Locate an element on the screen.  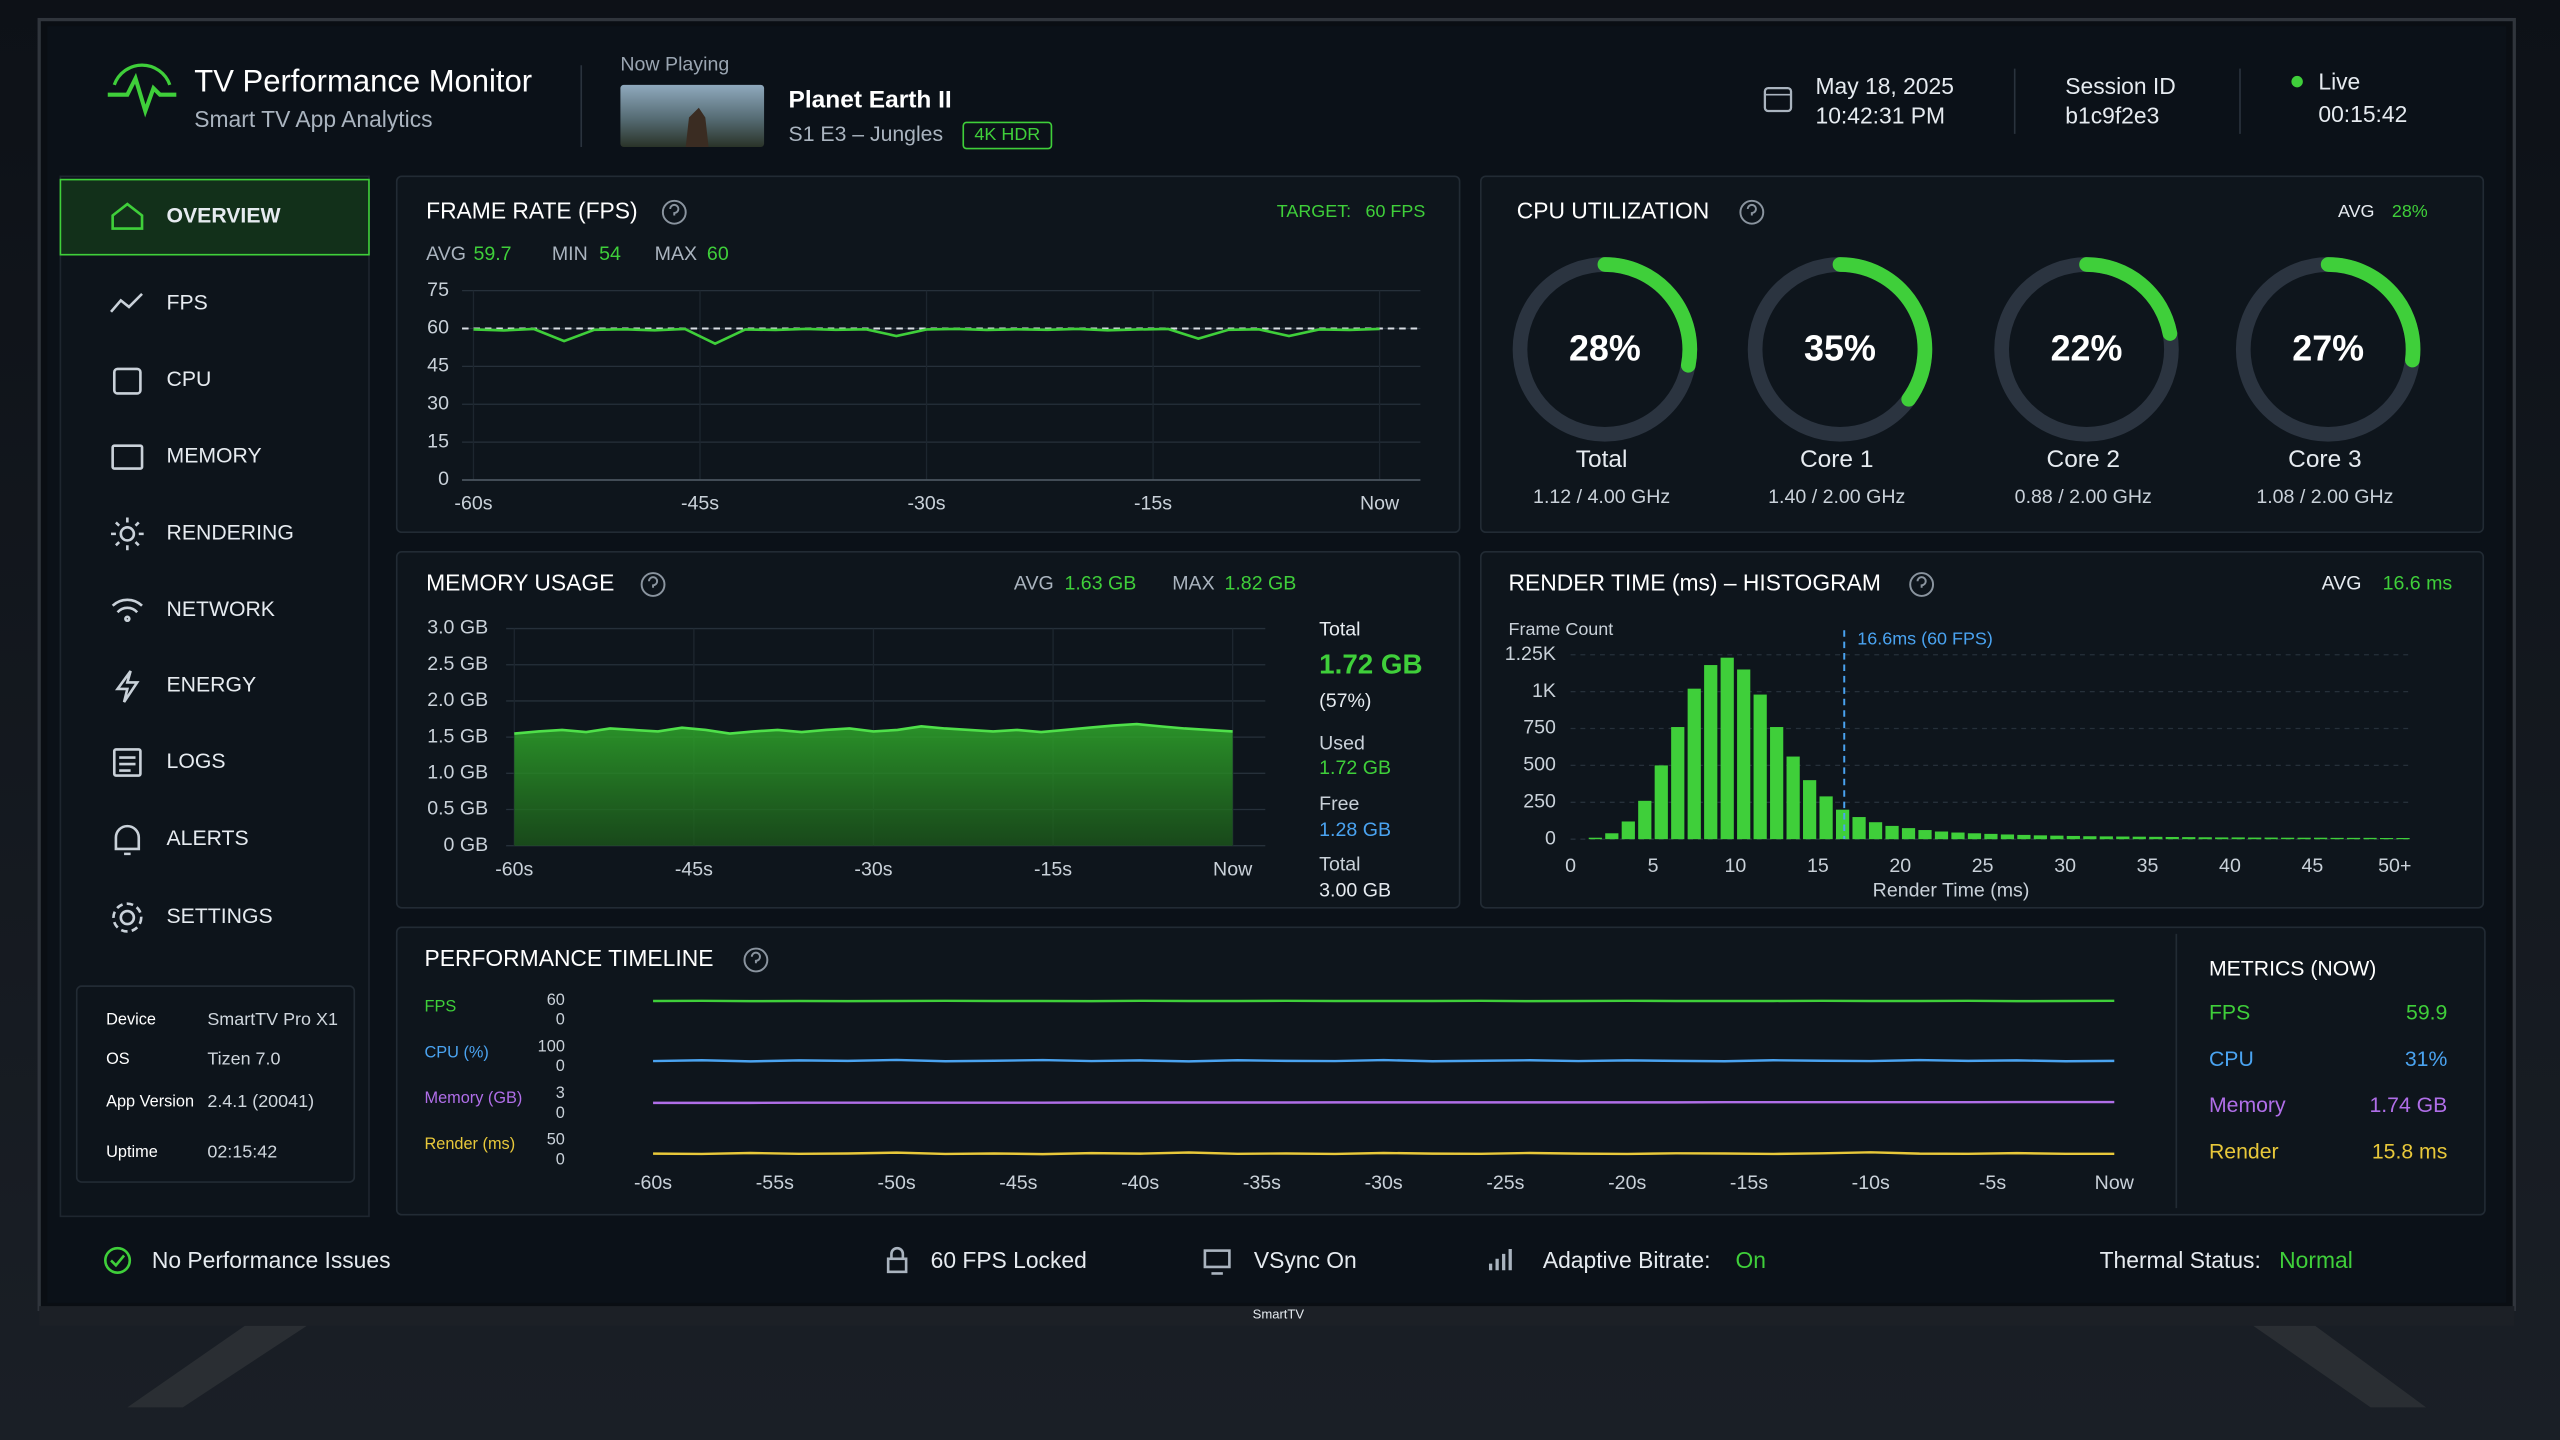
gauge-label: Core 3 is located at coordinates (2324, 459).